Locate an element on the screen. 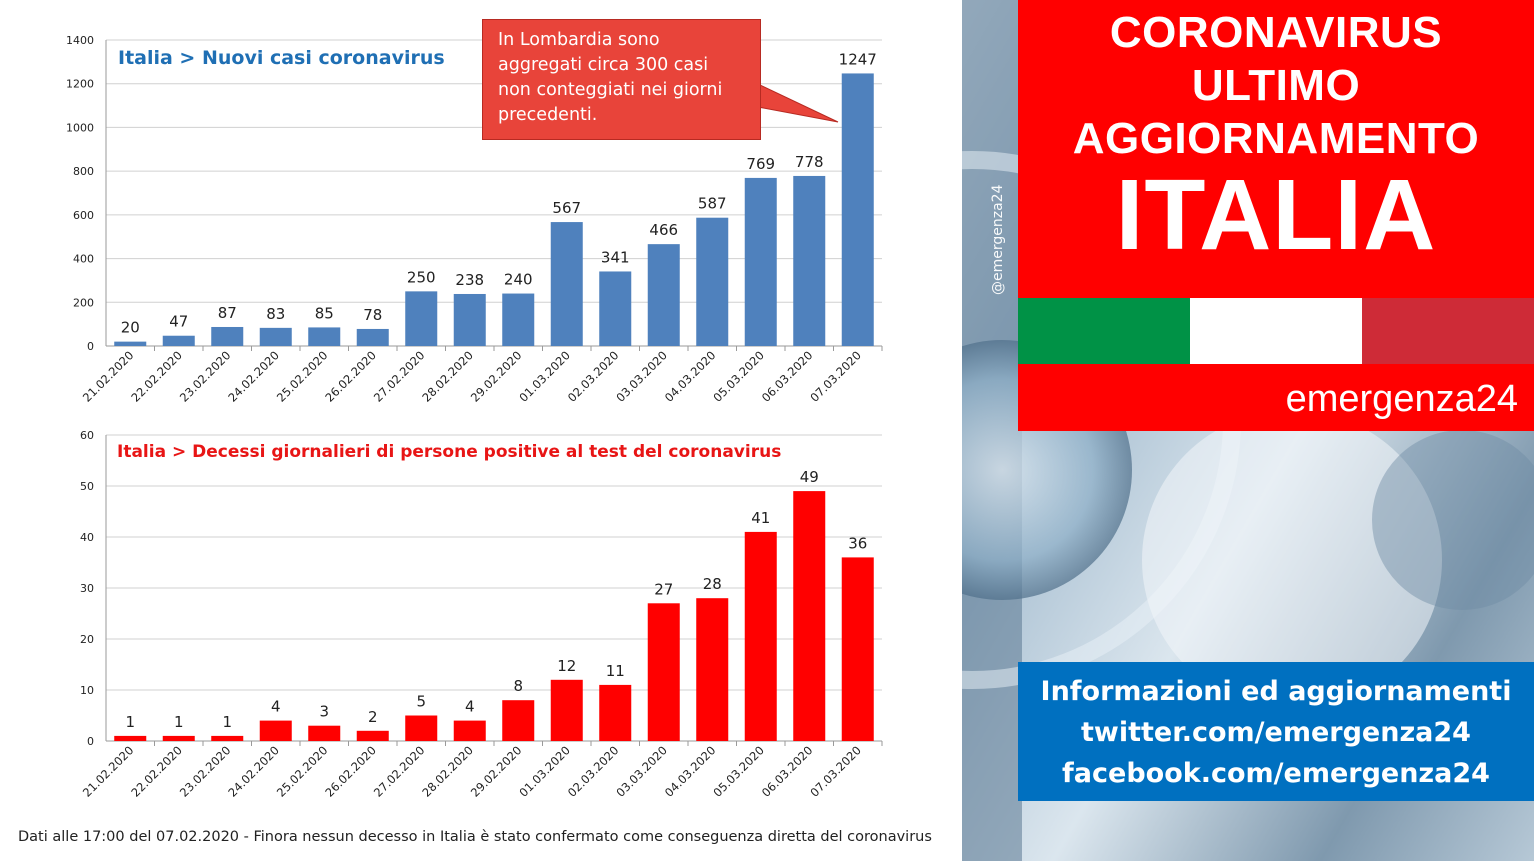 This screenshot has height=861, width=1534. annotation-pointer is located at coordinates (798, 103).